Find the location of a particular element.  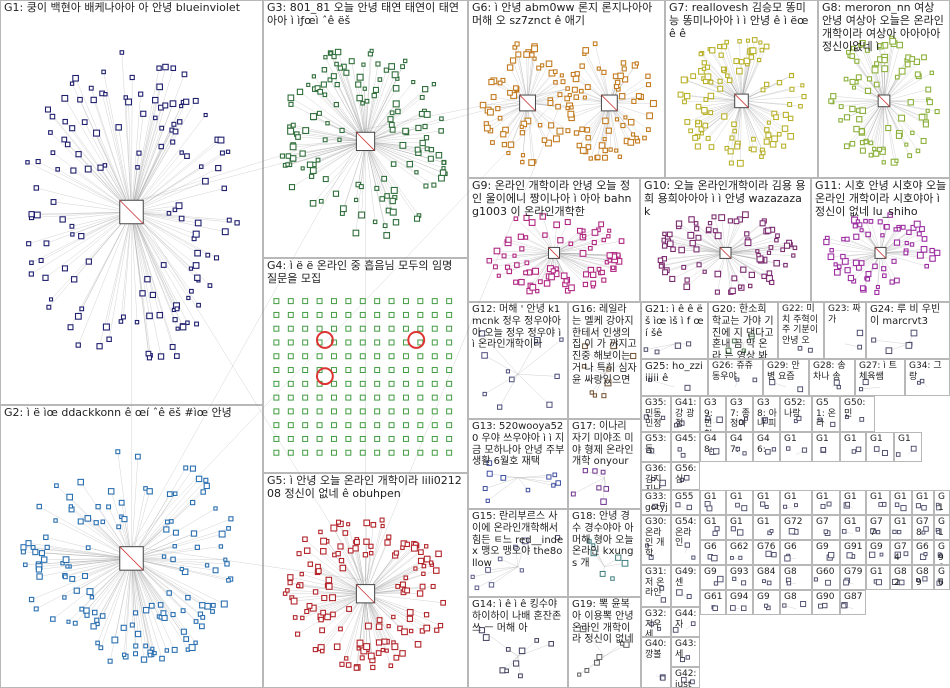

group-label: G50: 민 is located at coordinates (856, 408).